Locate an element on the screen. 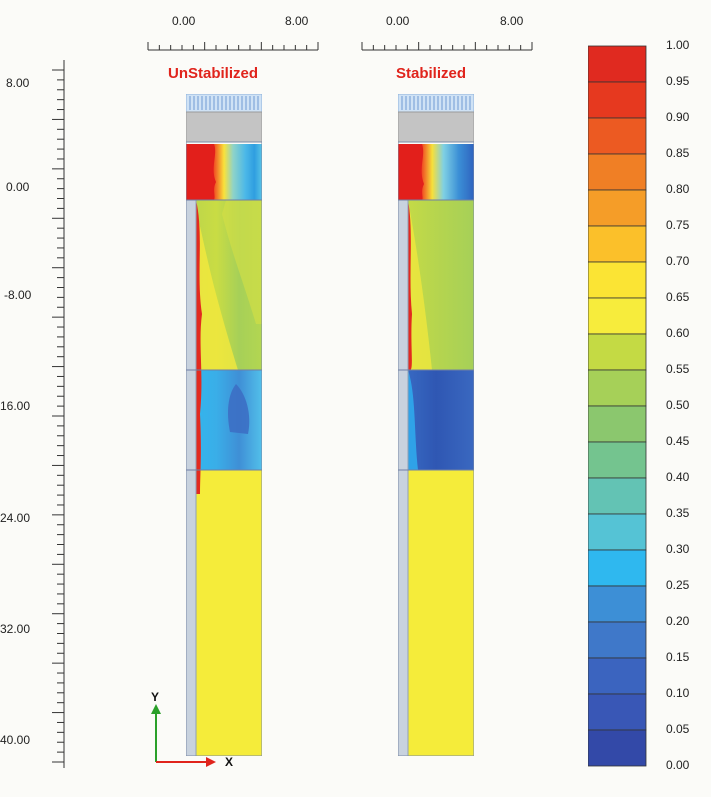 This screenshot has height=797, width=711. colorbar-label: 0.80 is located at coordinates (678, 189).